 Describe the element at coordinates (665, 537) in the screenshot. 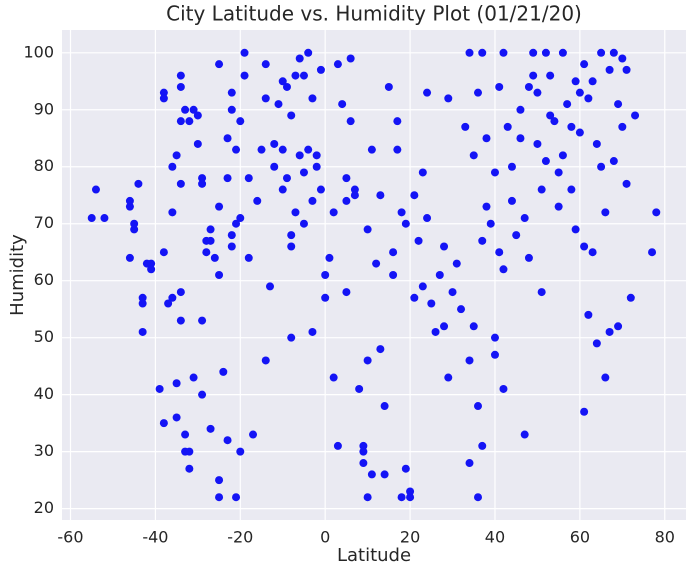

I see `x-tick-label: 80` at that location.